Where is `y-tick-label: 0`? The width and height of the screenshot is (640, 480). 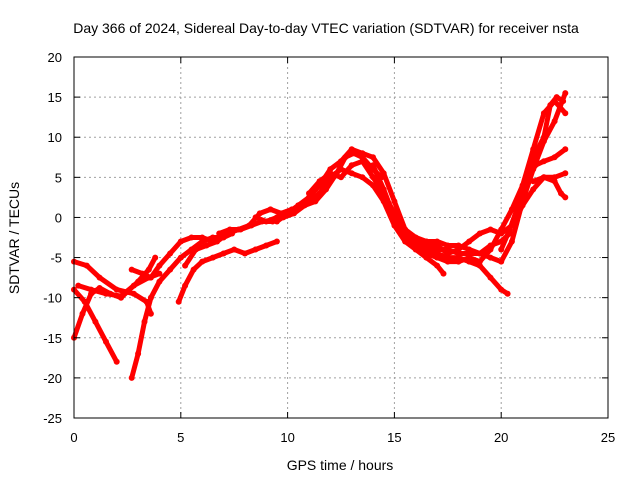 y-tick-label: 0 is located at coordinates (58, 217).